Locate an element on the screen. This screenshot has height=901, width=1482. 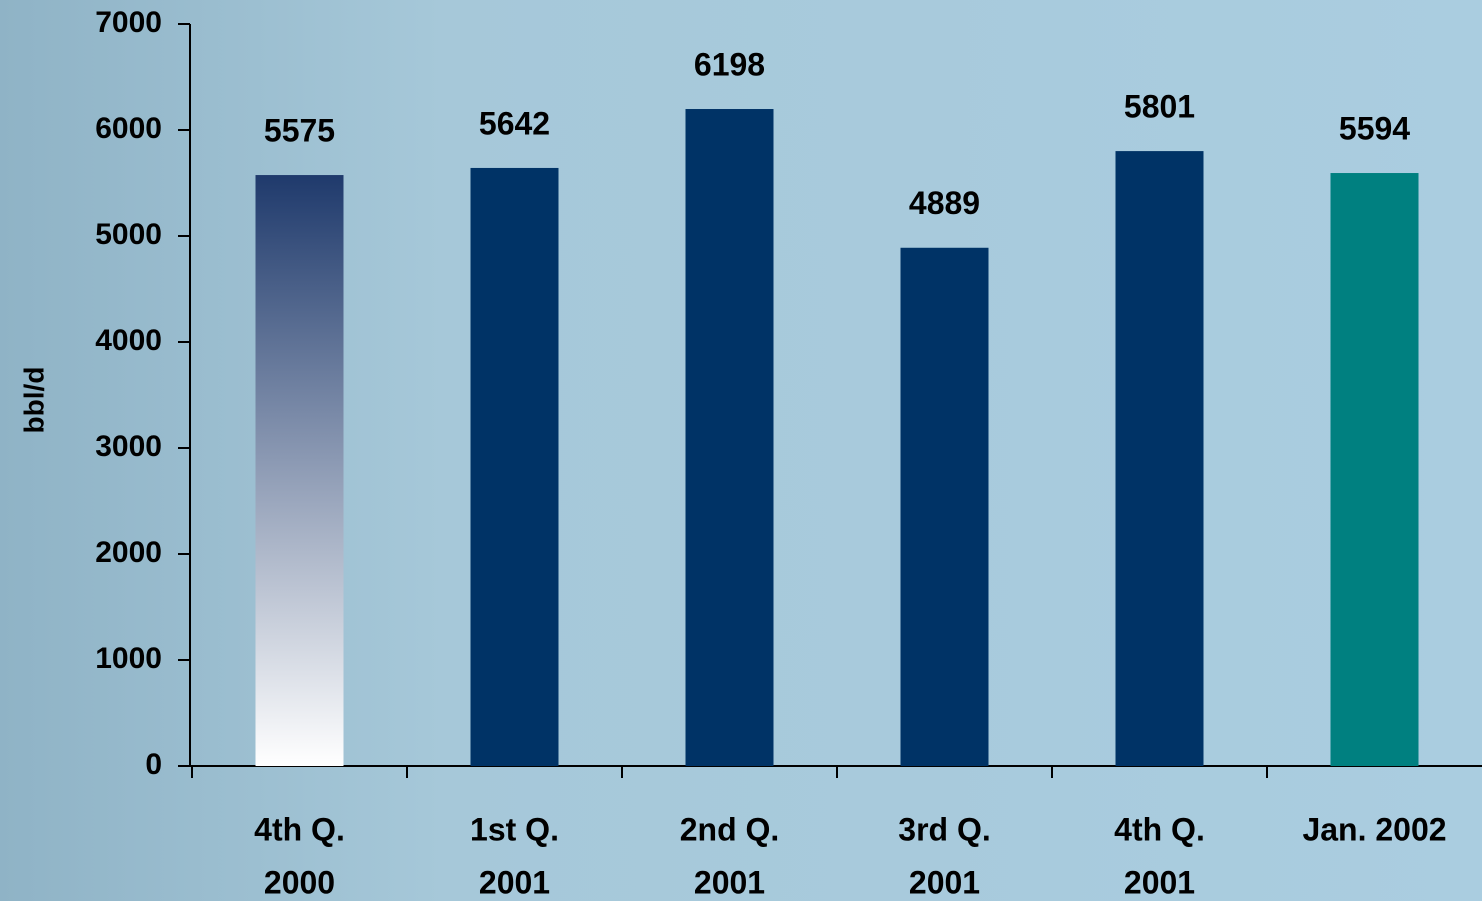
y-tick-label: 1000 is located at coordinates (128, 658).